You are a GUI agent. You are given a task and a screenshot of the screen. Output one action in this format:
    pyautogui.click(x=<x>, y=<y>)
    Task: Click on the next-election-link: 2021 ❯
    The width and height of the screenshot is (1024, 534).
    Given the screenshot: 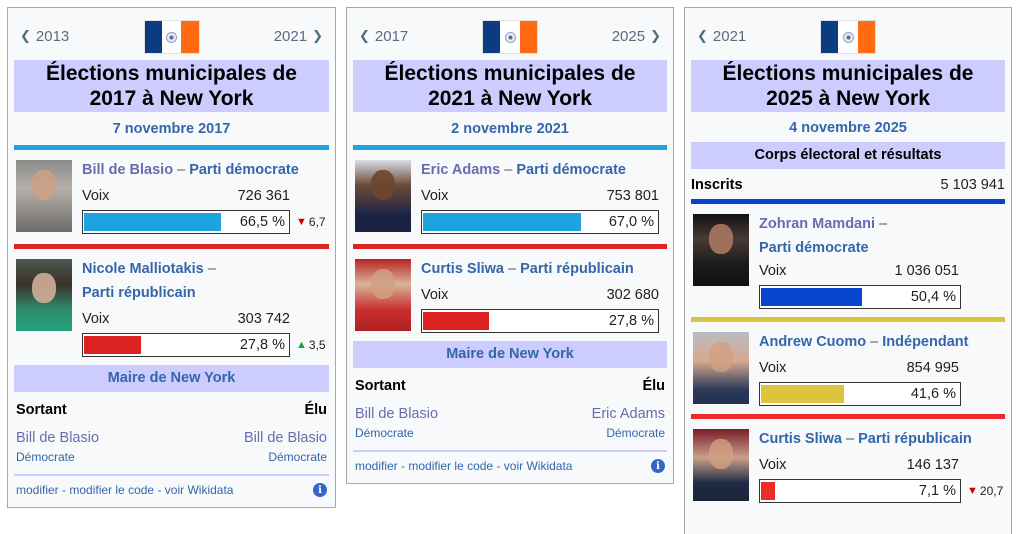 What is the action you would take?
    pyautogui.click(x=298, y=36)
    